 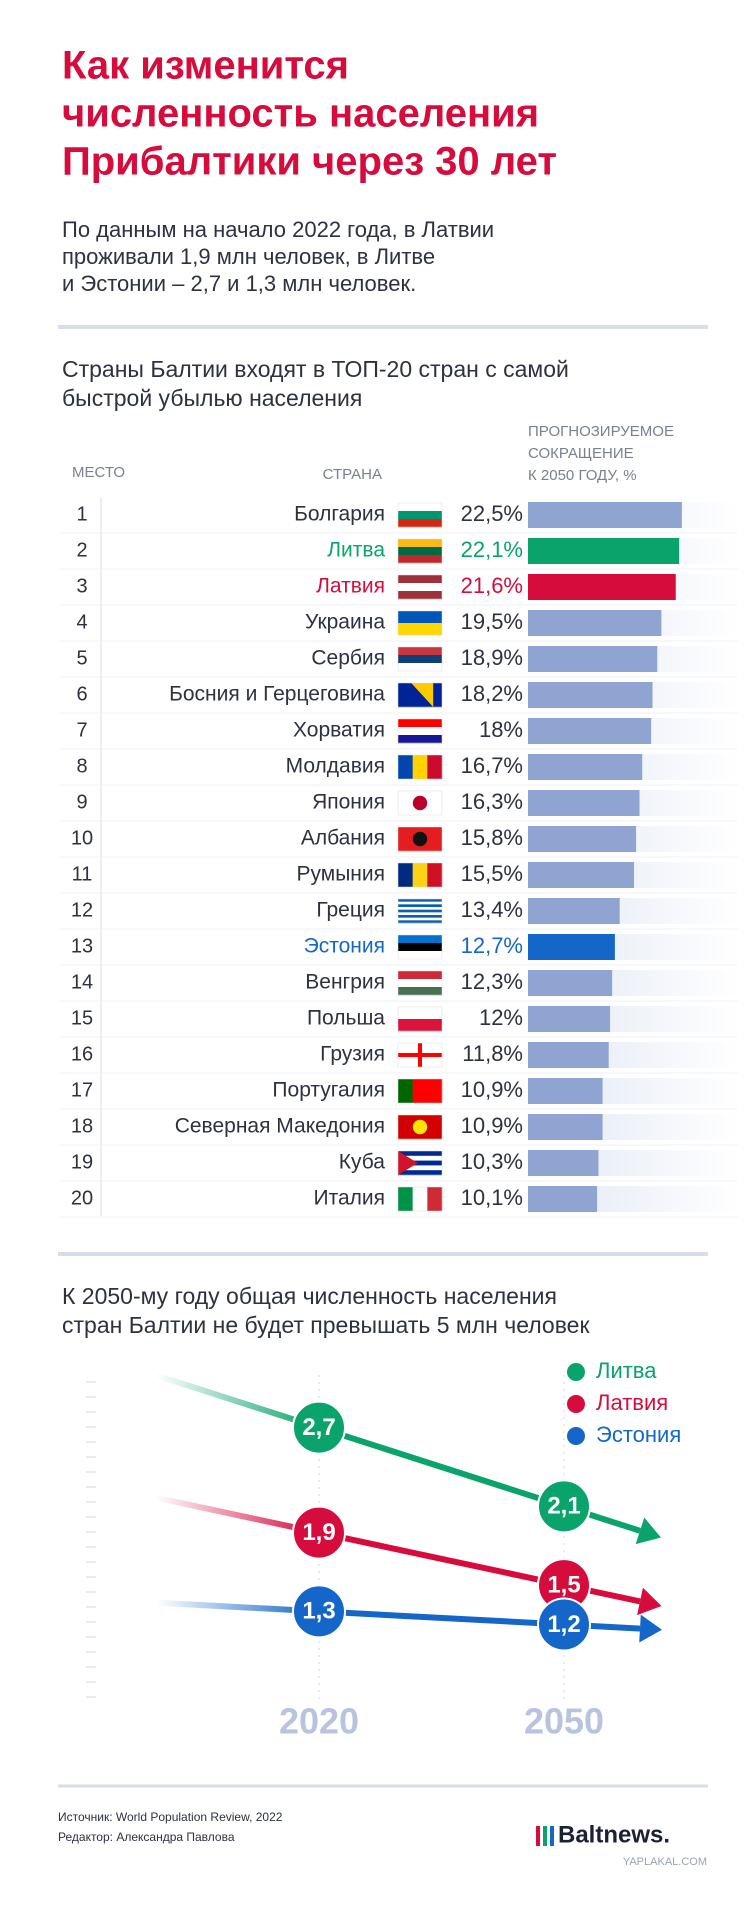 What do you see at coordinates (492, 513) in the screenshot?
I see `value-label: 22,5%` at bounding box center [492, 513].